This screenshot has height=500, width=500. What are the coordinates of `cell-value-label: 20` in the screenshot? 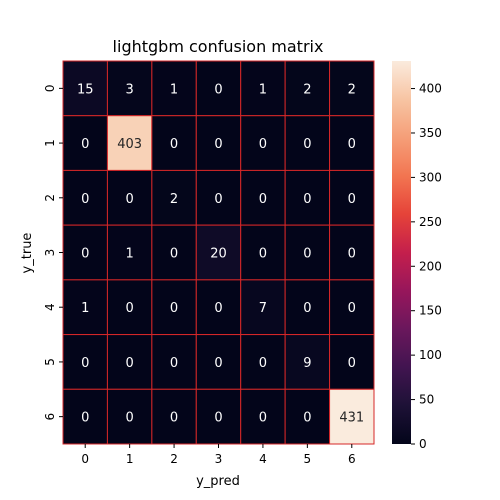 It's located at (218, 254).